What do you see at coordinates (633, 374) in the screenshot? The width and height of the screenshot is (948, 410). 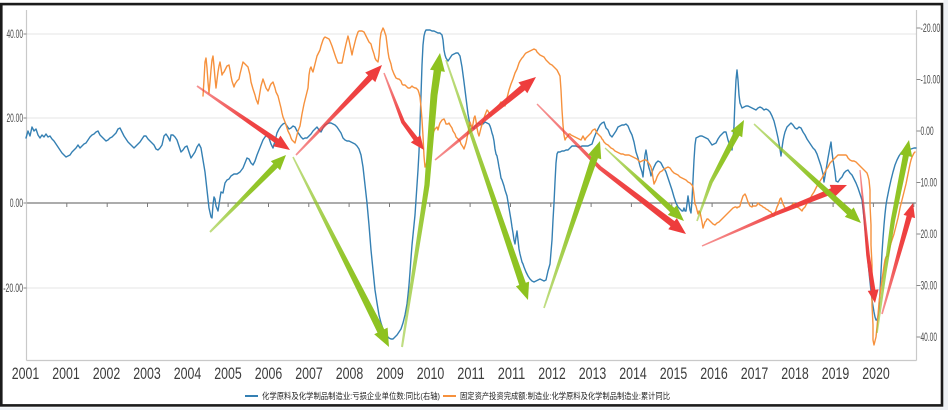 I see `svg-text: 2014` at bounding box center [633, 374].